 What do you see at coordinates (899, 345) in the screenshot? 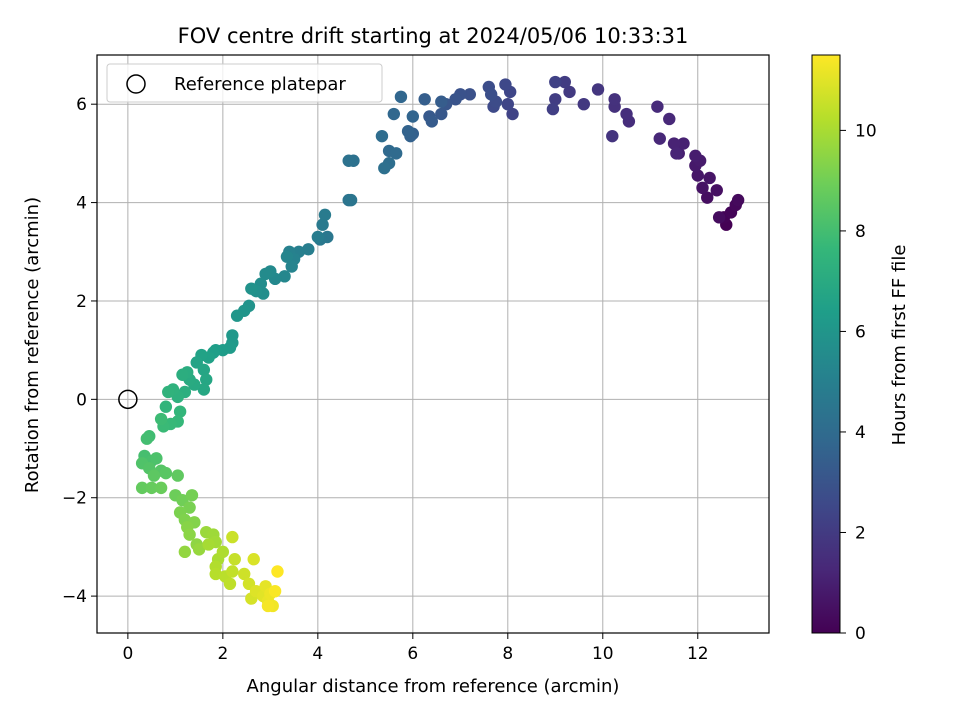
I see `colorbar-label: Hours from first FF file` at bounding box center [899, 345].